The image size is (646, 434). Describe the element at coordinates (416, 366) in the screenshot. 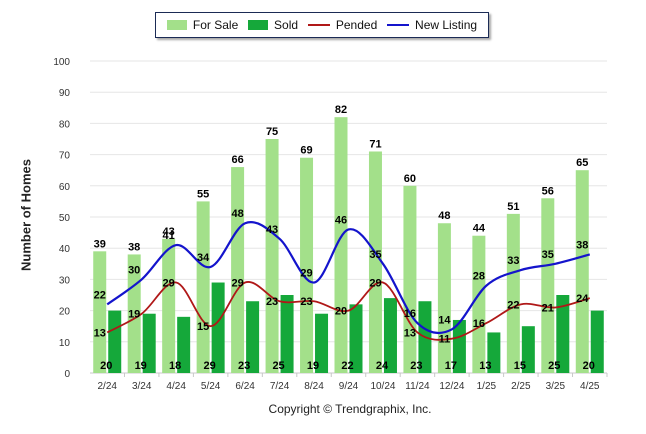

I see `data-label-sold: 23` at that location.